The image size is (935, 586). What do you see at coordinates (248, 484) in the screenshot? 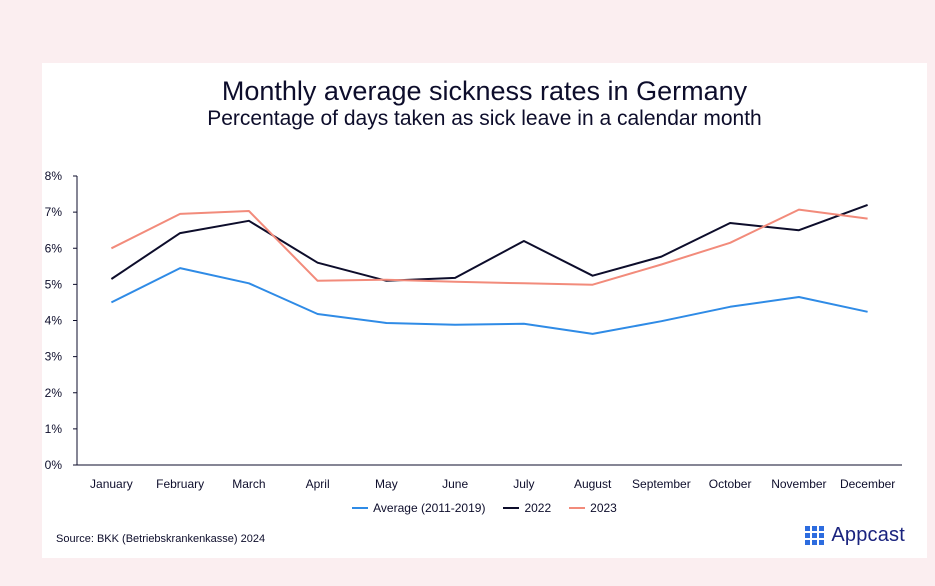
I see `x-tick-label: March` at bounding box center [248, 484].